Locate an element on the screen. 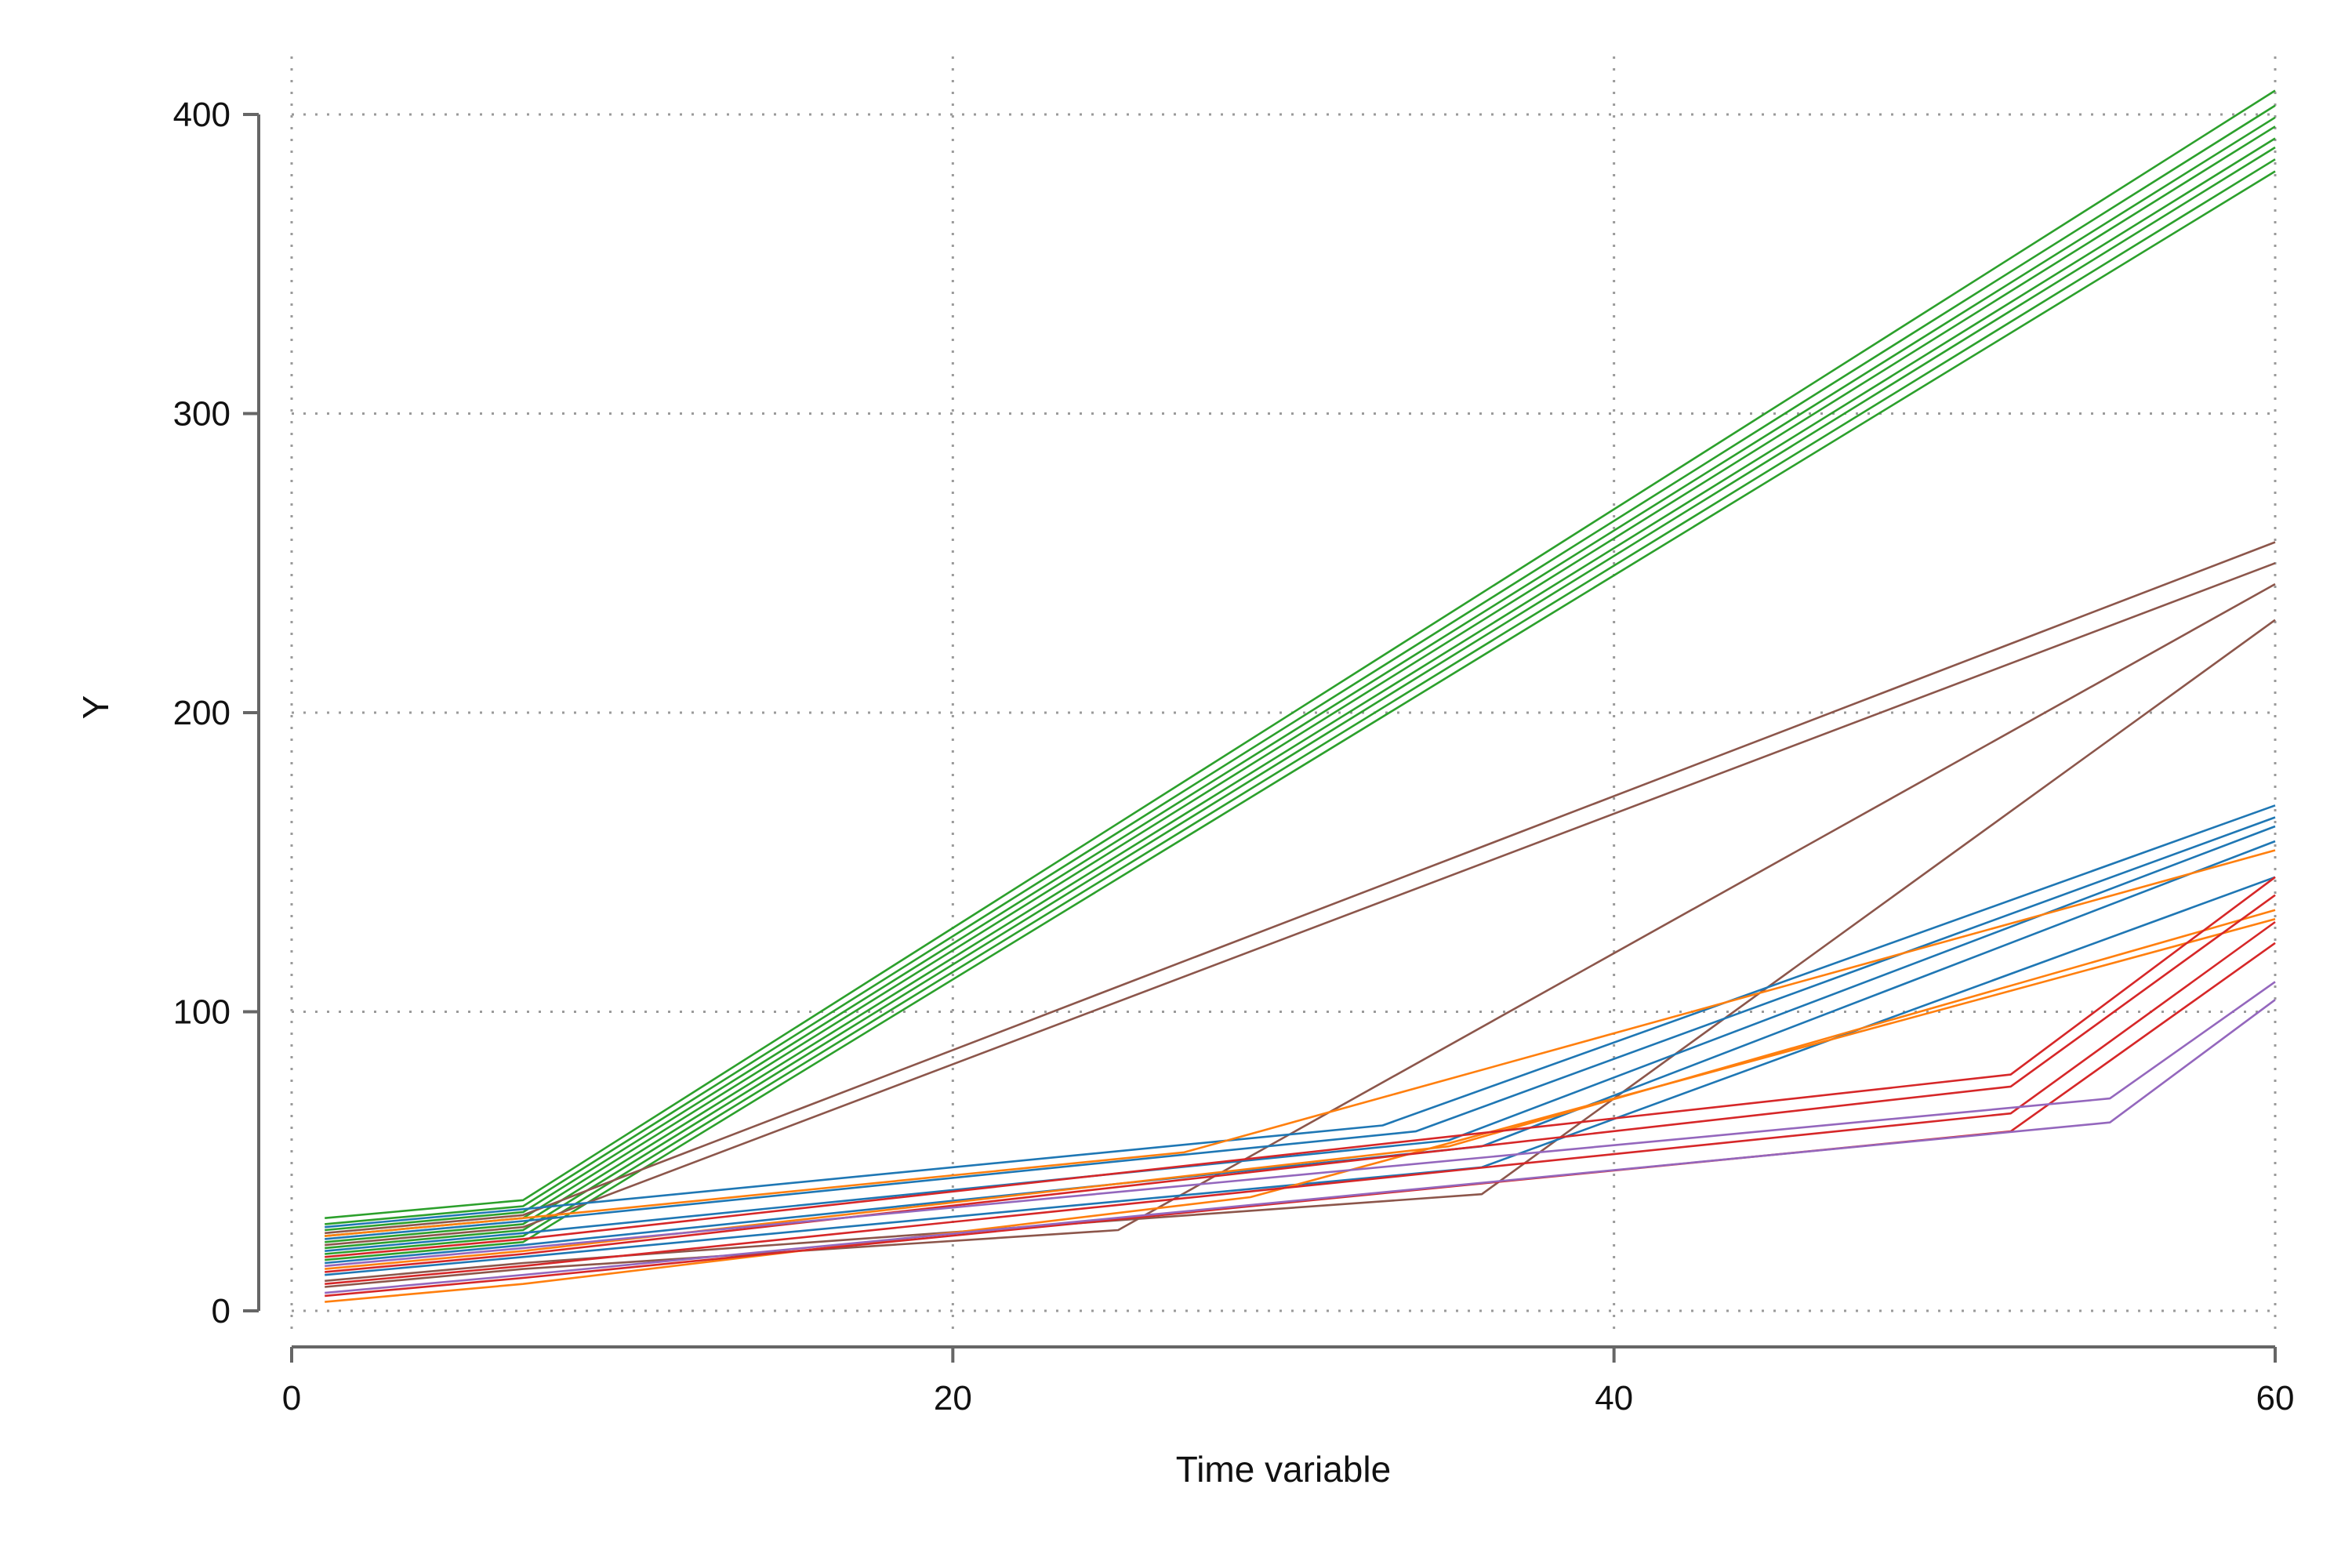 The image size is (2352, 1568). y-tick-label: 100 is located at coordinates (201, 1012).